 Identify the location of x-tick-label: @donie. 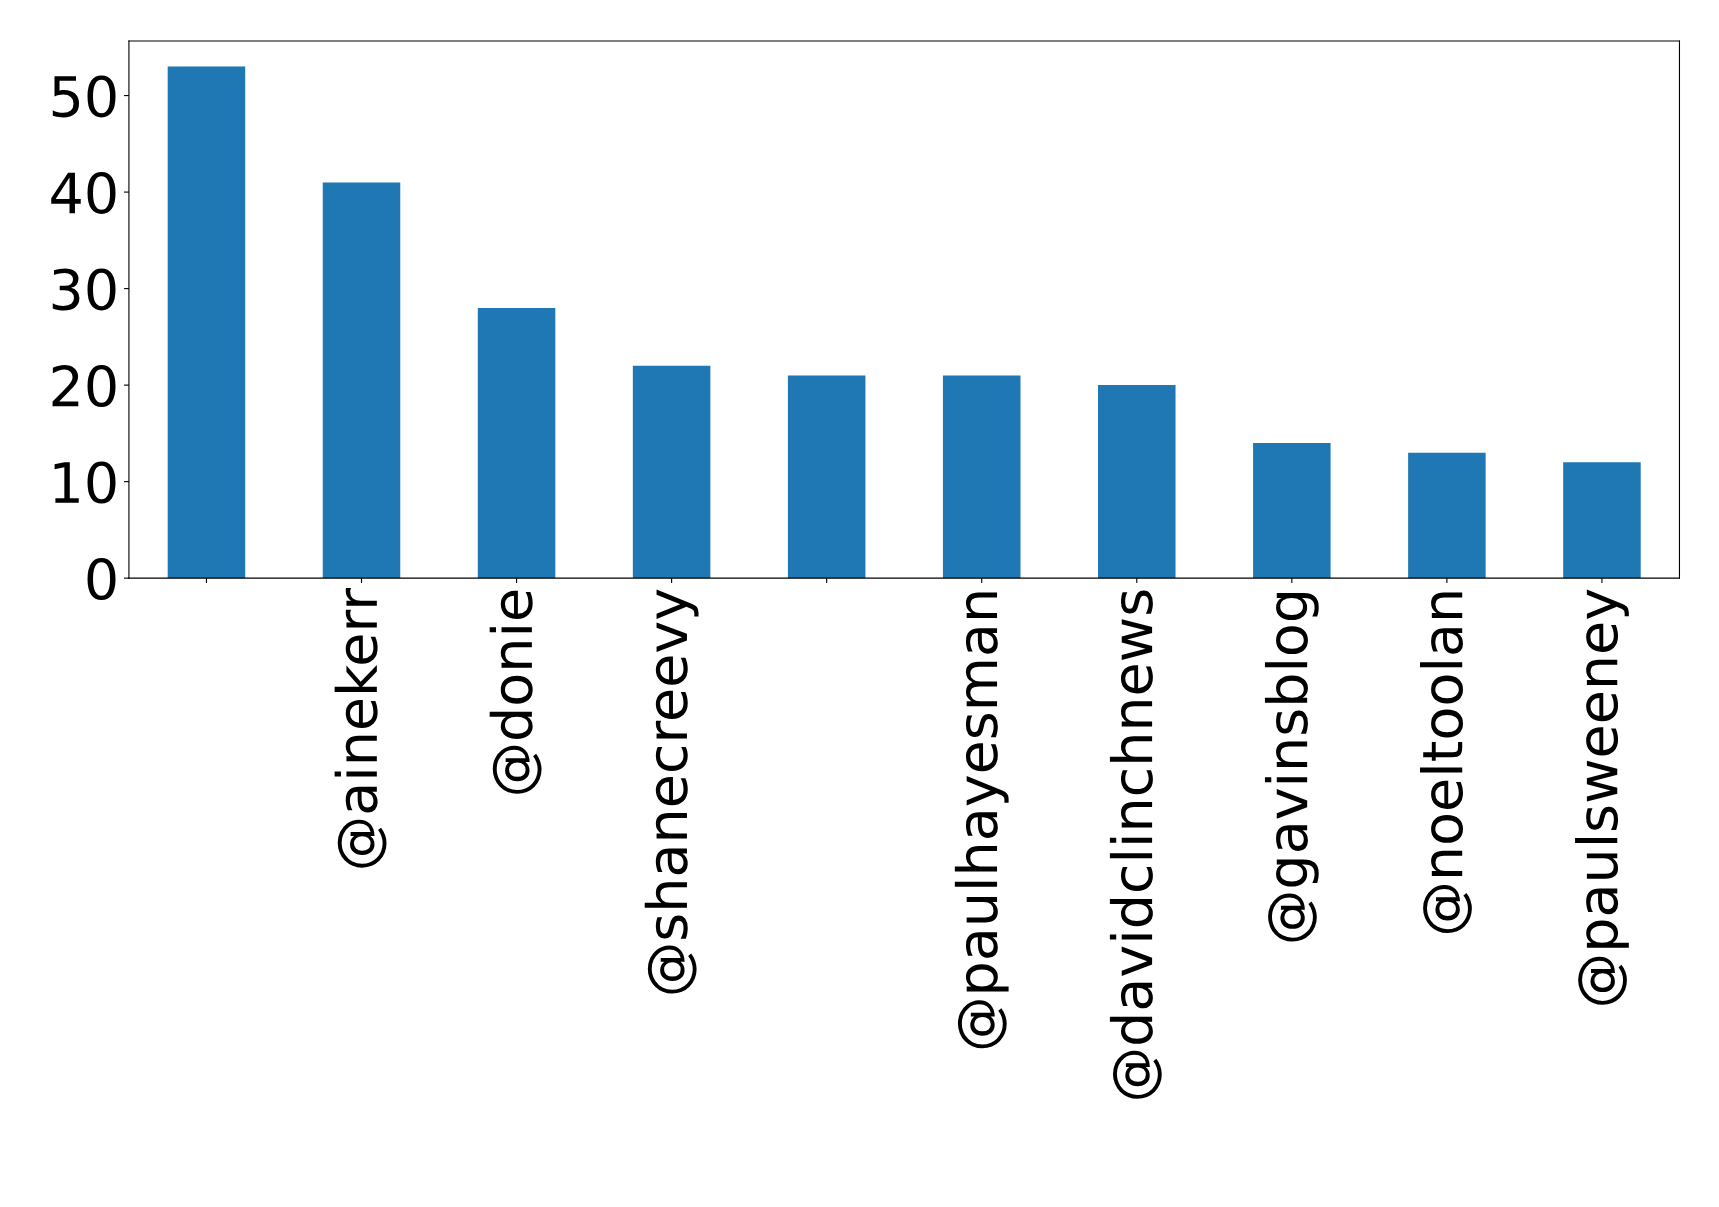
(515, 692).